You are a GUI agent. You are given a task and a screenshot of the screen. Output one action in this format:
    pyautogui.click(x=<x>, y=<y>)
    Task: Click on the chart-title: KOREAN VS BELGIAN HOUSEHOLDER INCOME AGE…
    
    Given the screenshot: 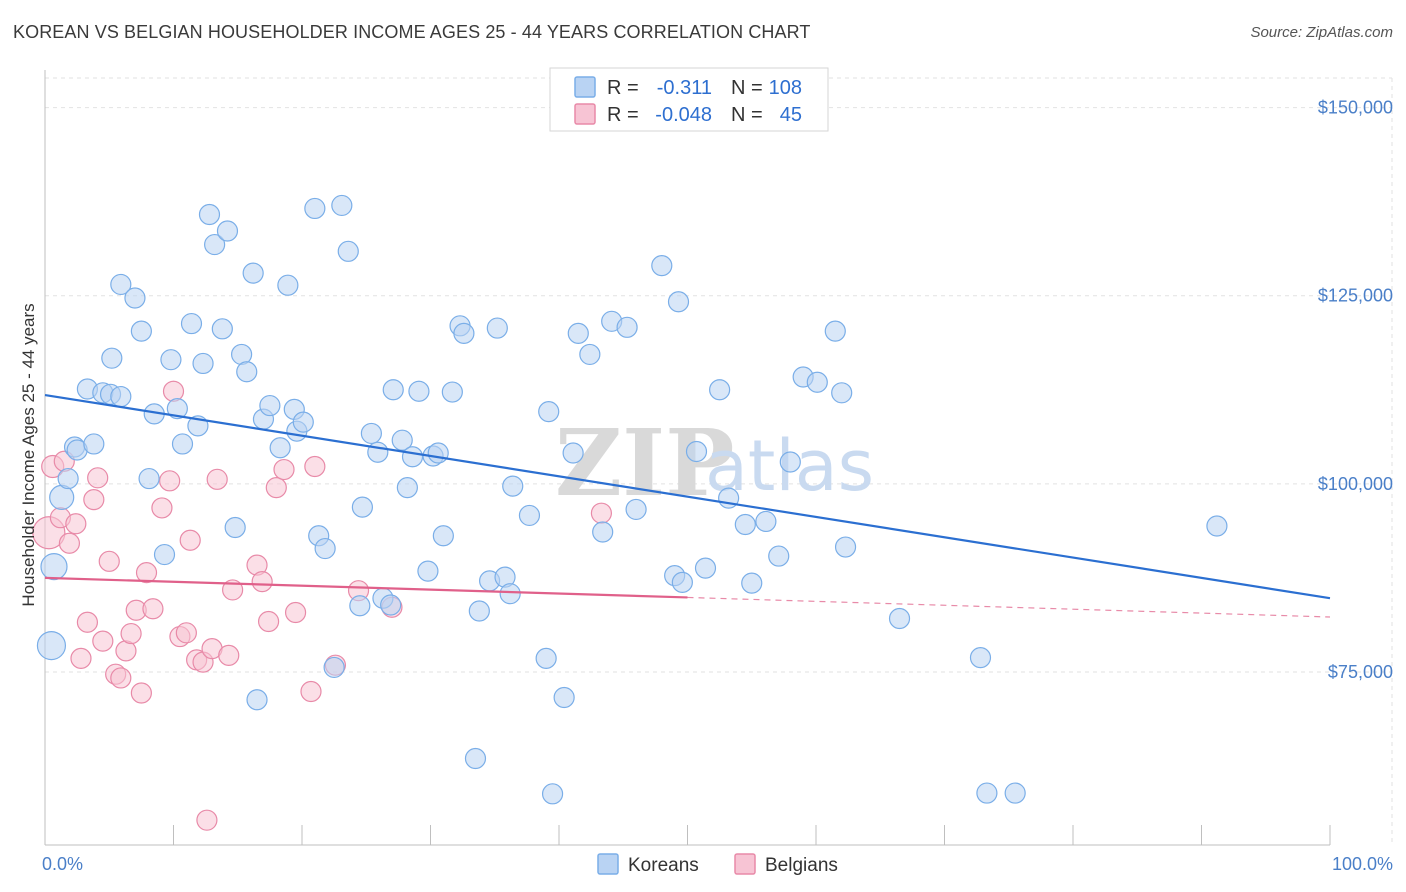 What is the action you would take?
    pyautogui.click(x=412, y=32)
    